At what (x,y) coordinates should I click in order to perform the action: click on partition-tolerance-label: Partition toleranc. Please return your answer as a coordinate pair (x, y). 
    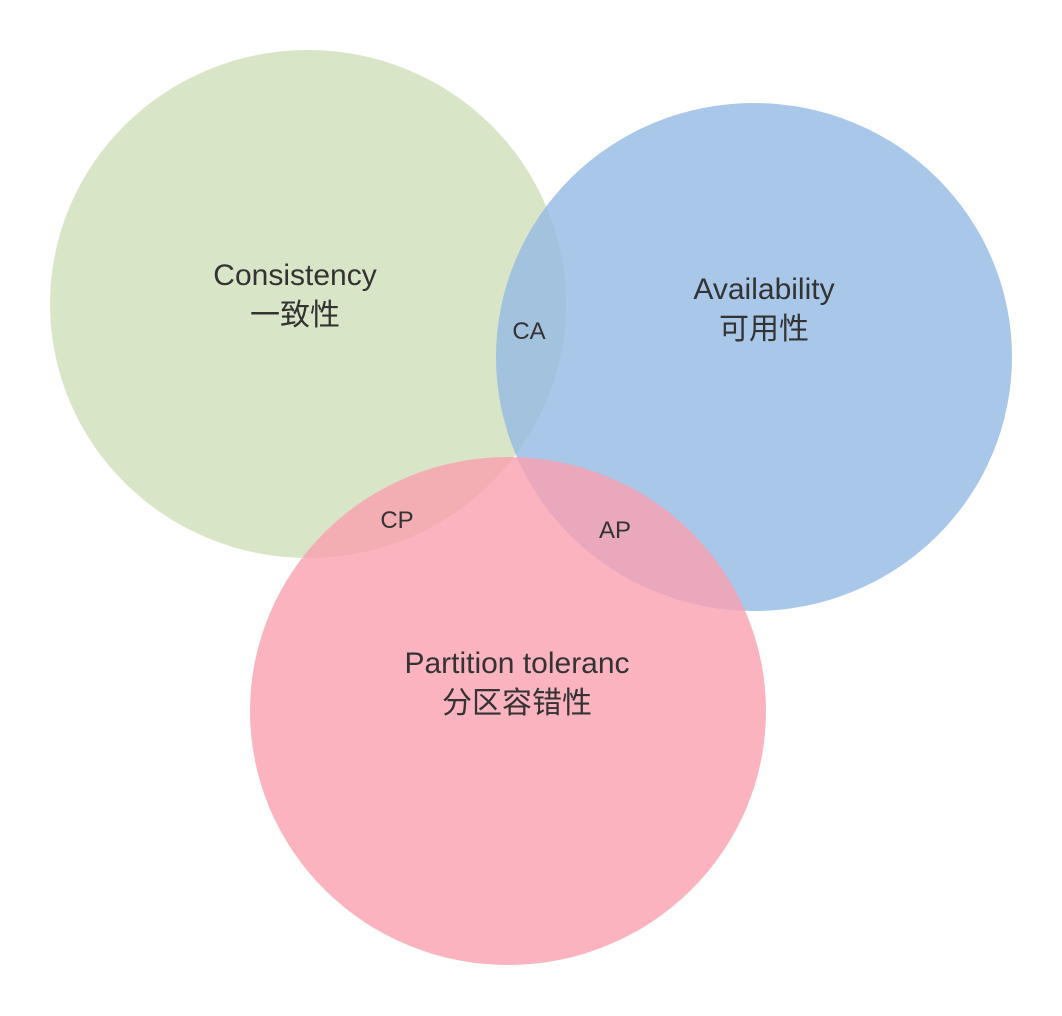
    Looking at the image, I should click on (516, 663).